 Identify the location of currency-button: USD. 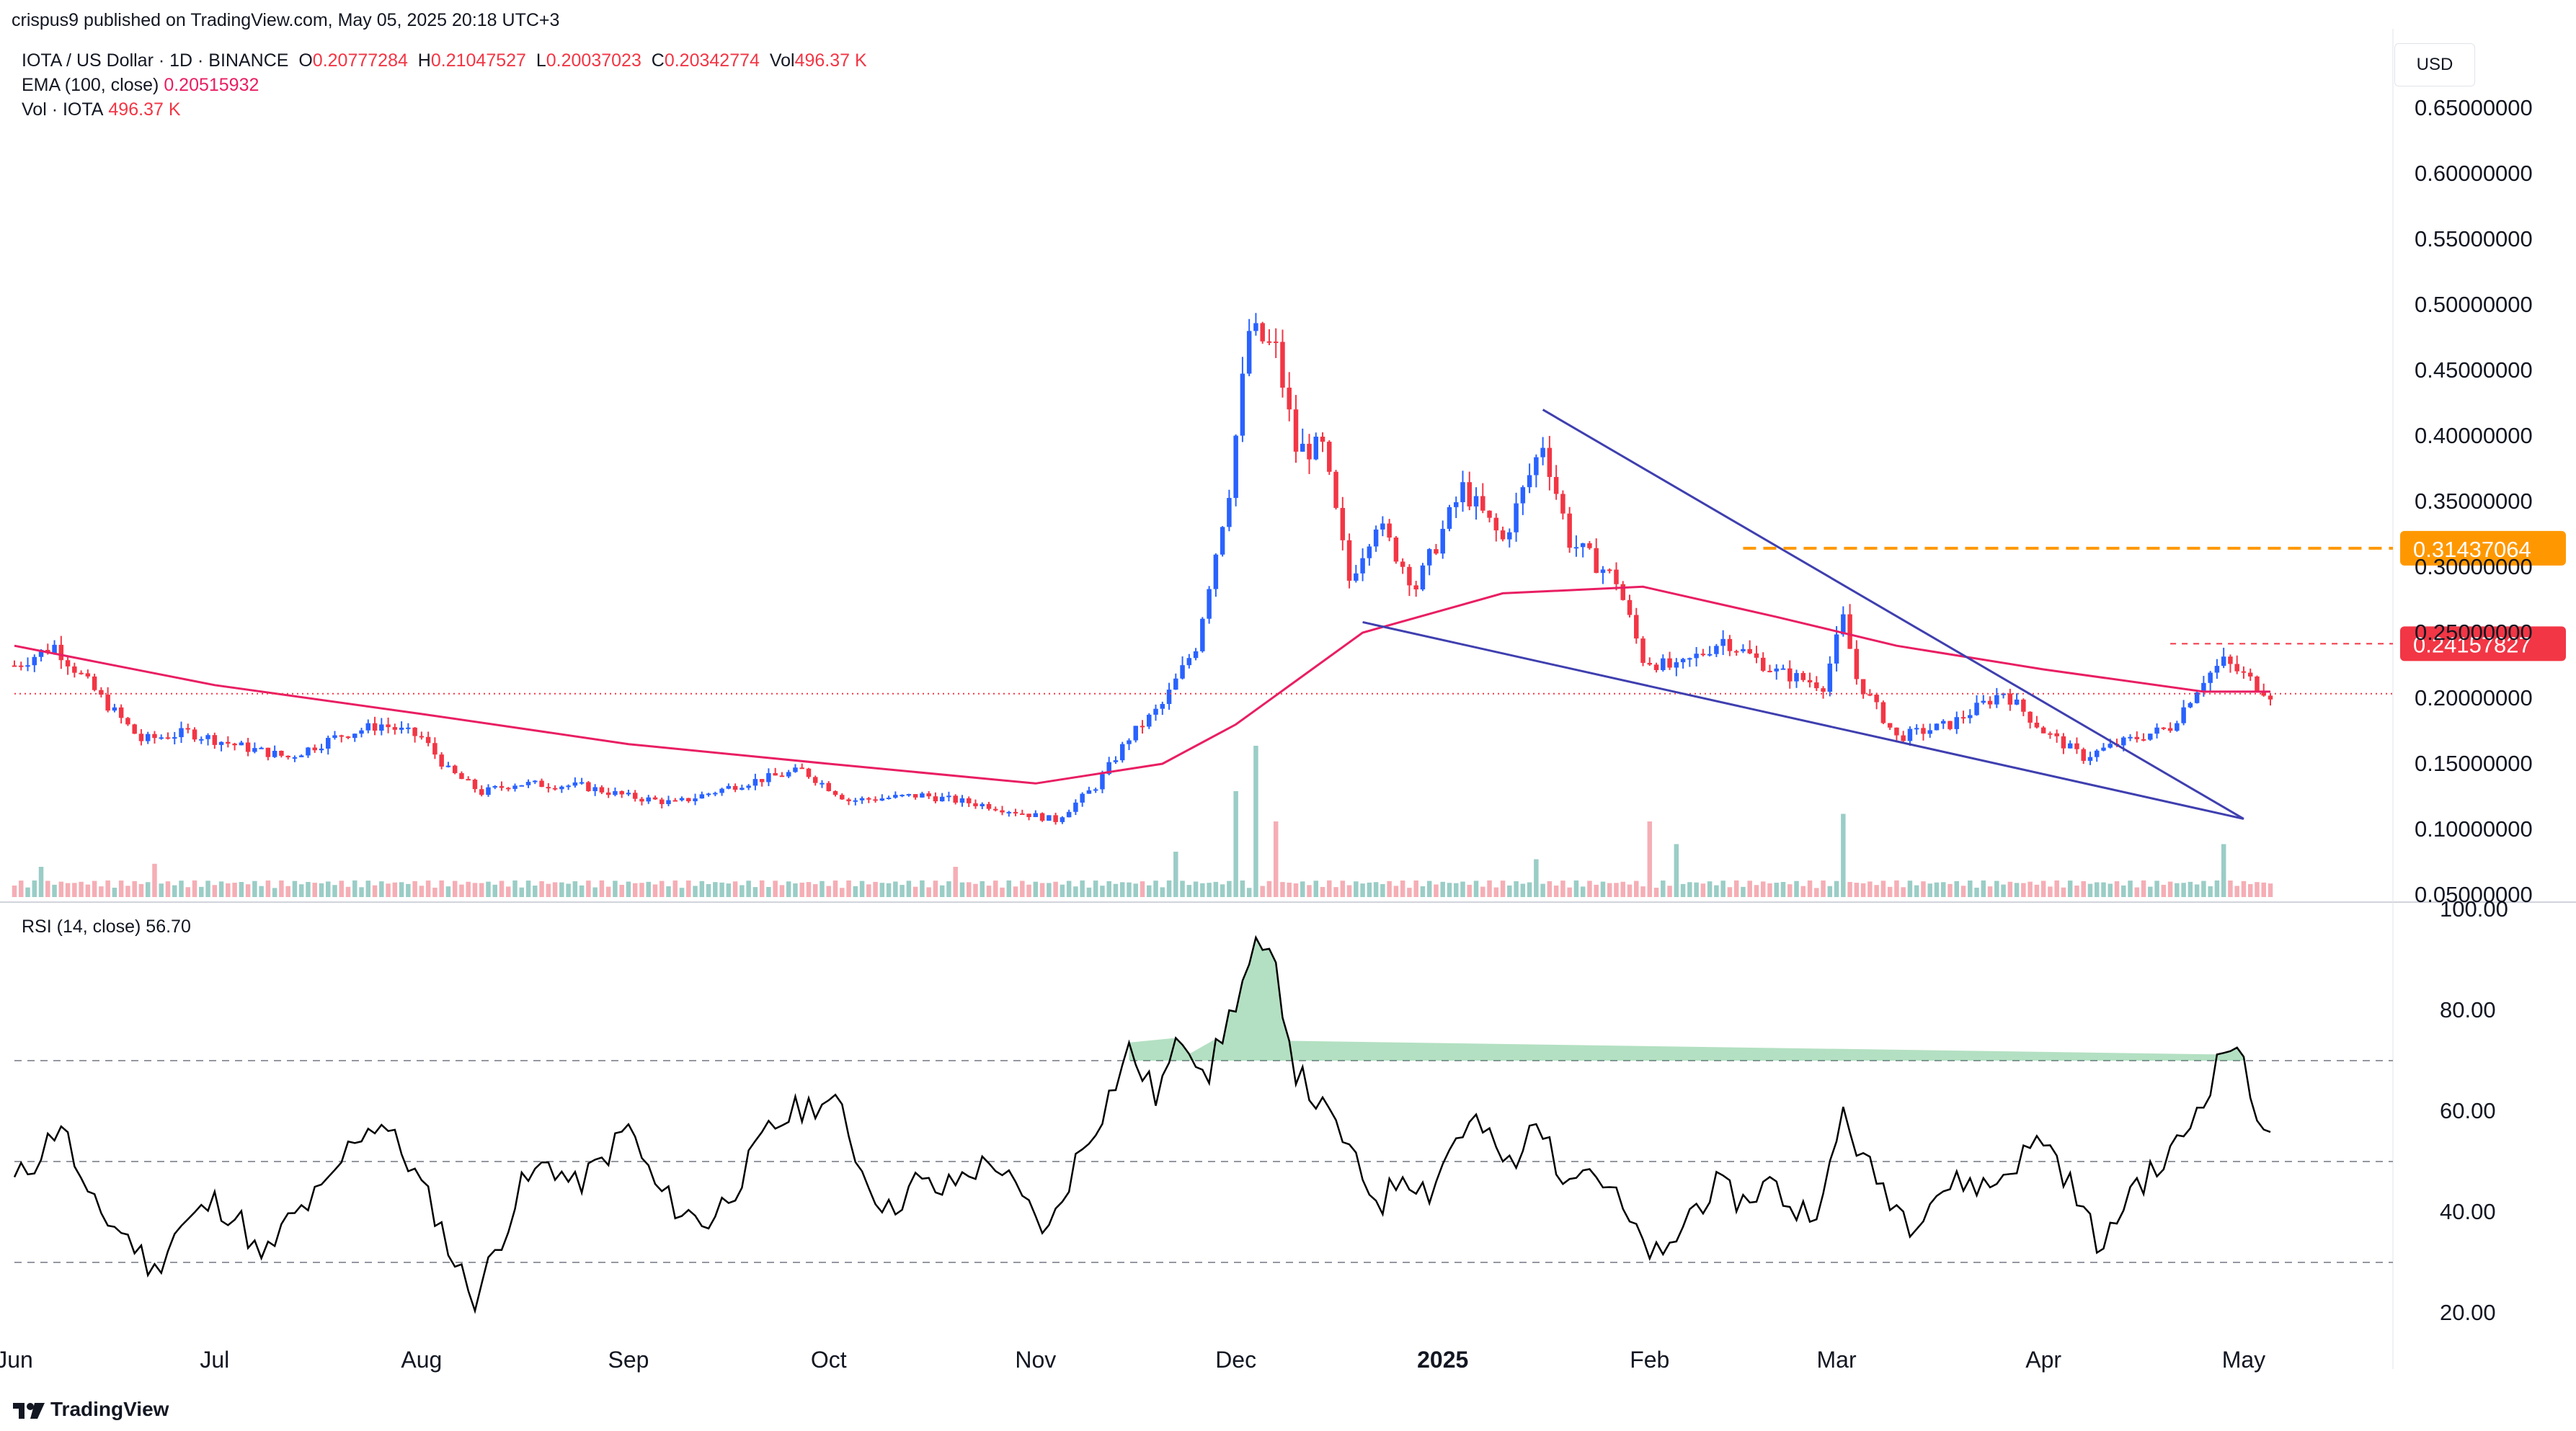
(2434, 64).